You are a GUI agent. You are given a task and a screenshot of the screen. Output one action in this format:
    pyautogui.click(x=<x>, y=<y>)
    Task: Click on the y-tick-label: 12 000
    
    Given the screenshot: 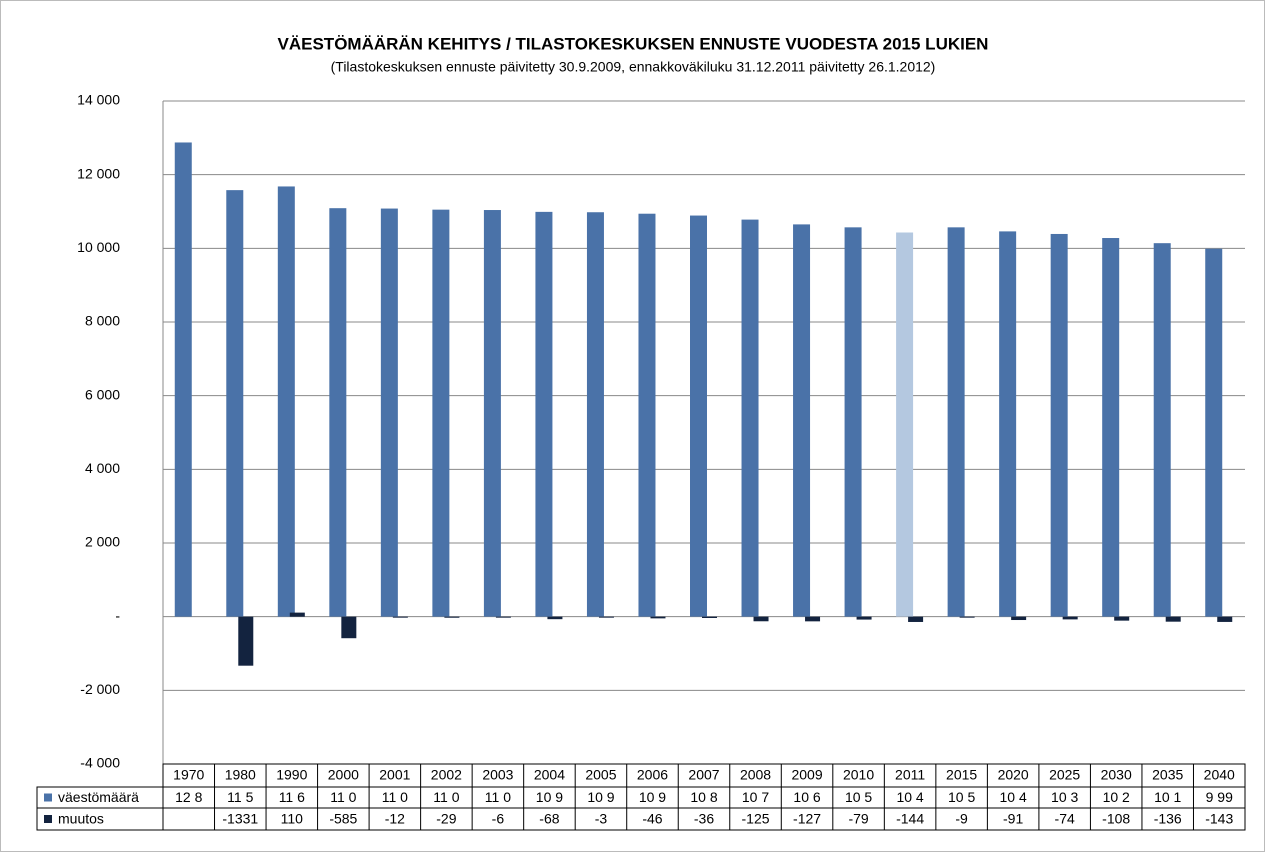 What is the action you would take?
    pyautogui.click(x=98, y=173)
    